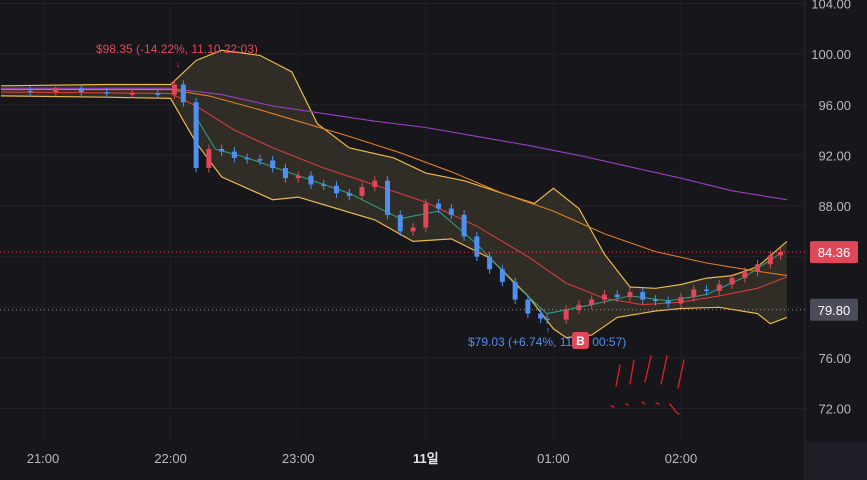 The height and width of the screenshot is (480, 867). I want to click on reference-price-label: 79.80, so click(834, 310).